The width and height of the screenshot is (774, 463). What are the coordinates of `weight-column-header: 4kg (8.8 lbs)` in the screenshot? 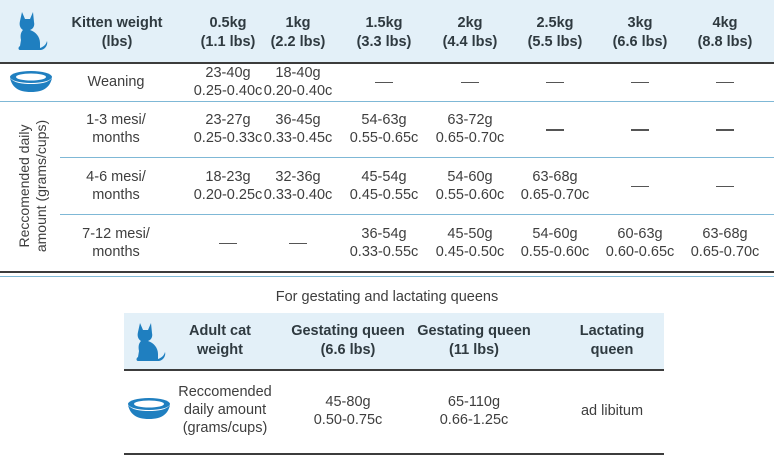 It's located at (725, 33).